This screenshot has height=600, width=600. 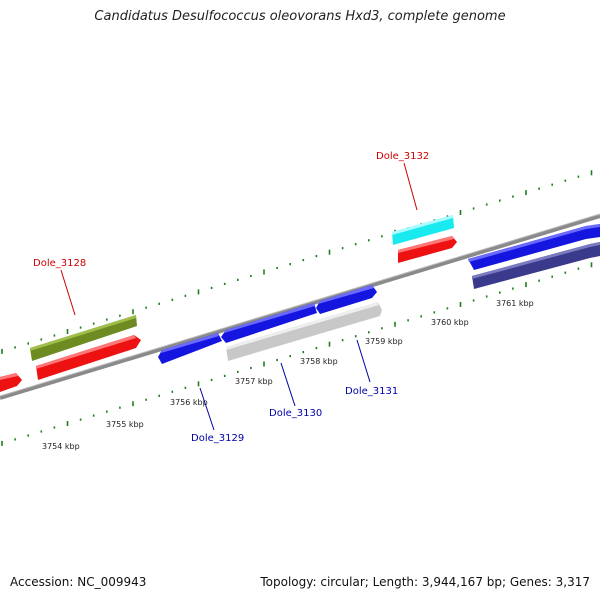 I want to click on gene-blue-forward-mid, so click(x=346, y=299).